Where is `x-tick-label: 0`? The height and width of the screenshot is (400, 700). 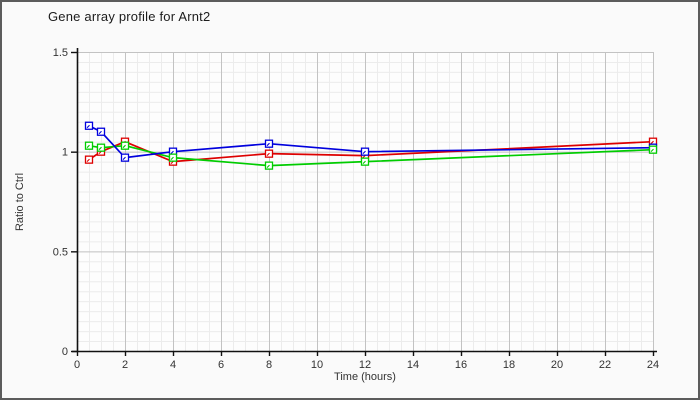 x-tick-label: 0 is located at coordinates (77, 365).